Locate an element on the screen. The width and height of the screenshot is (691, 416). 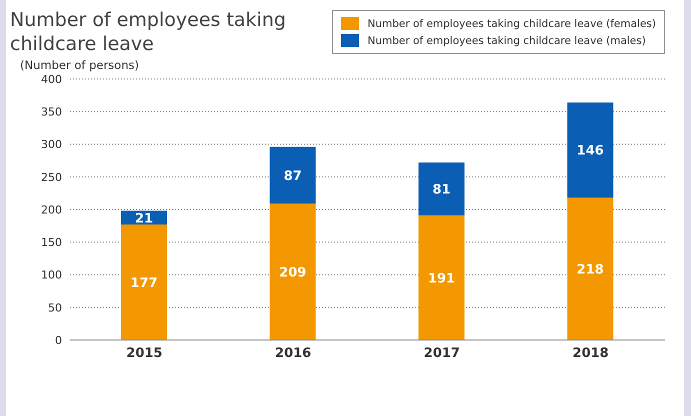
y-tick-label: 200 is located at coordinates (51, 209).